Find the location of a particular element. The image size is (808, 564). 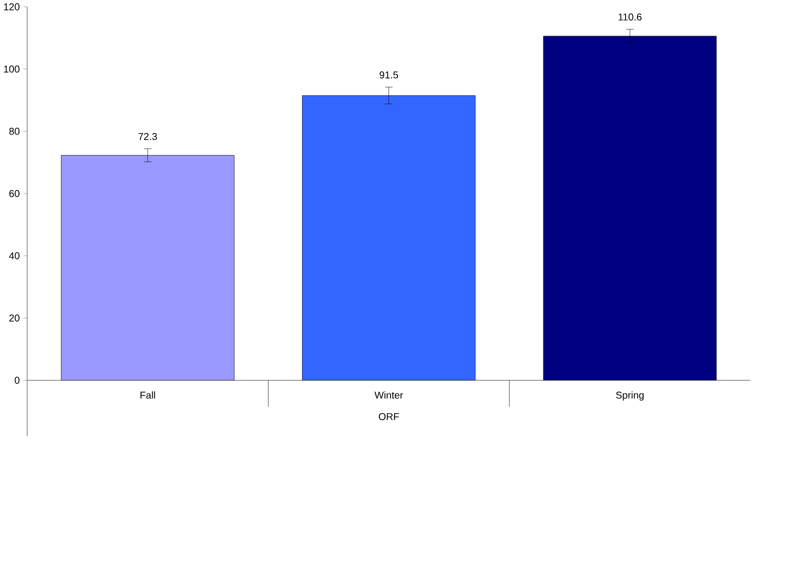

y-tick-label: 20 is located at coordinates (14, 318).